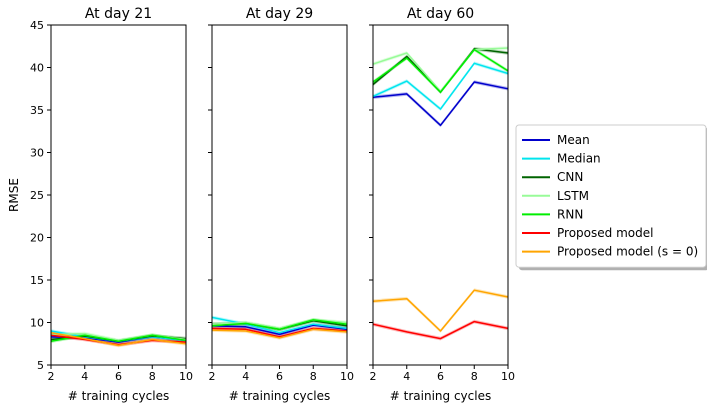 This screenshot has height=405, width=707. What do you see at coordinates (37, 110) in the screenshot?
I see `y-tick-label: 35` at bounding box center [37, 110].